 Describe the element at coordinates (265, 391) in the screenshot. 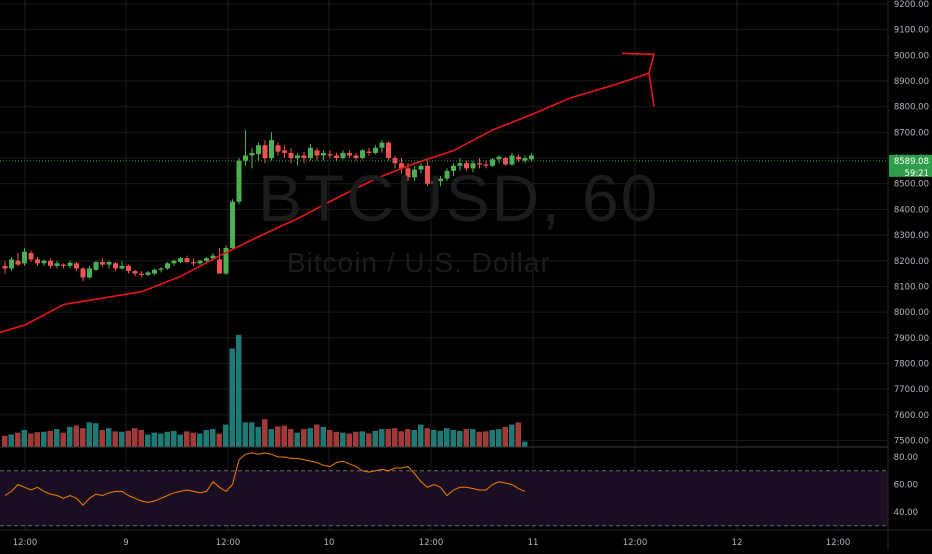

I see `volume-bars` at that location.